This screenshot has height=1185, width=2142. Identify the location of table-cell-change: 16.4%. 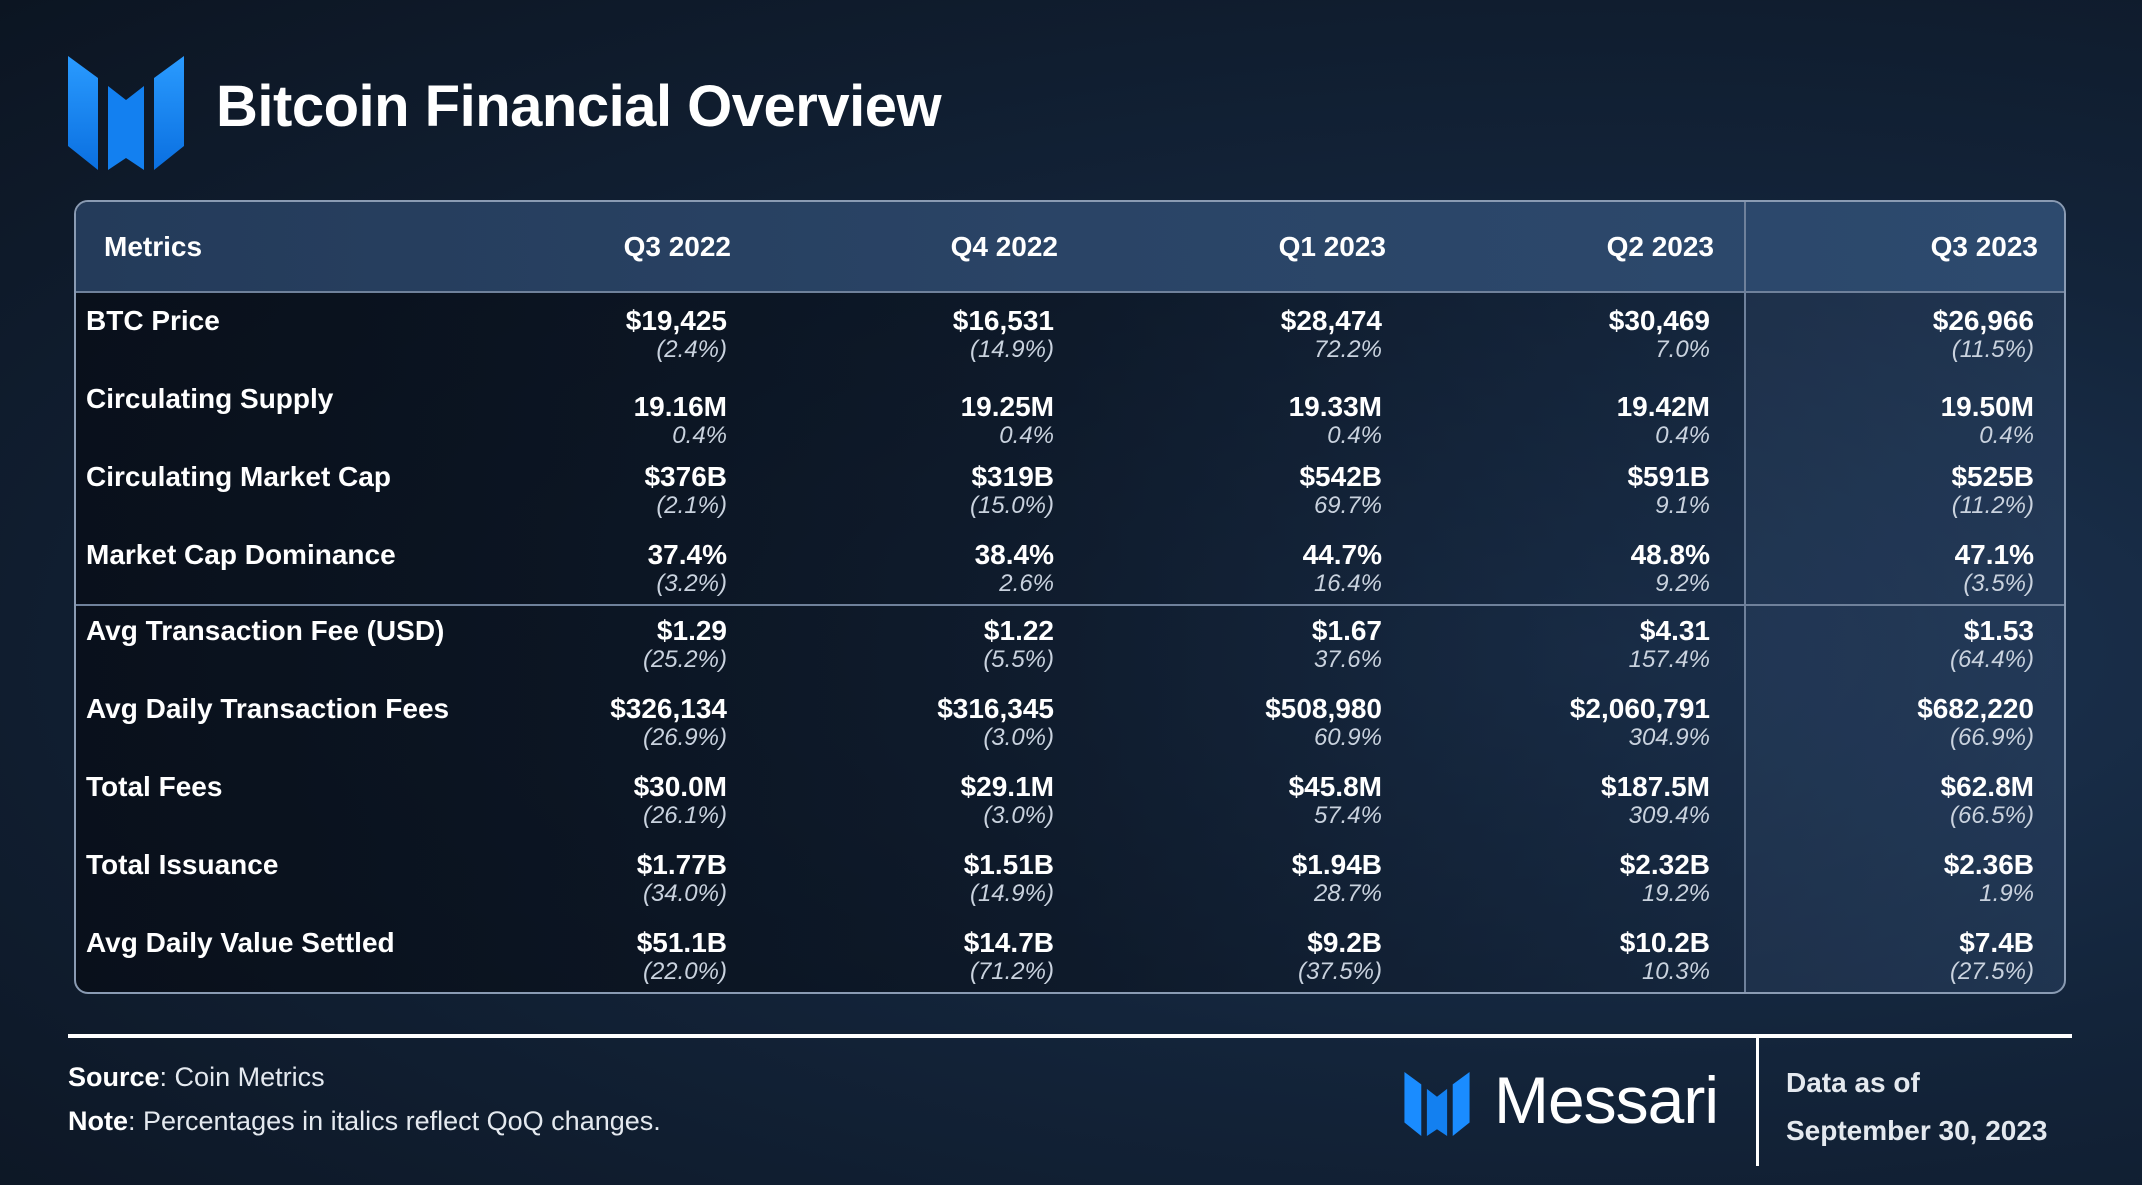
(1347, 583).